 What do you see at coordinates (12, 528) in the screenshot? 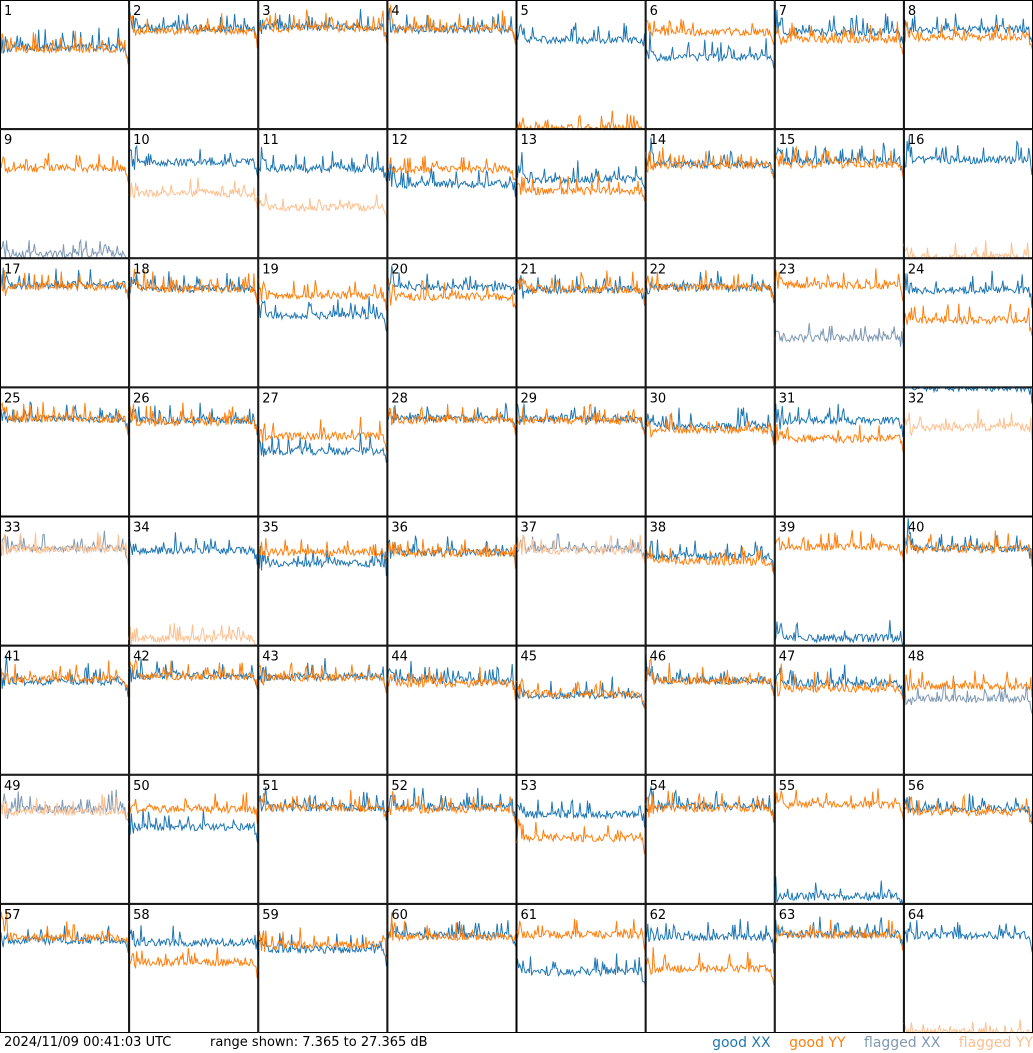
I see `panel-label: 33` at bounding box center [12, 528].